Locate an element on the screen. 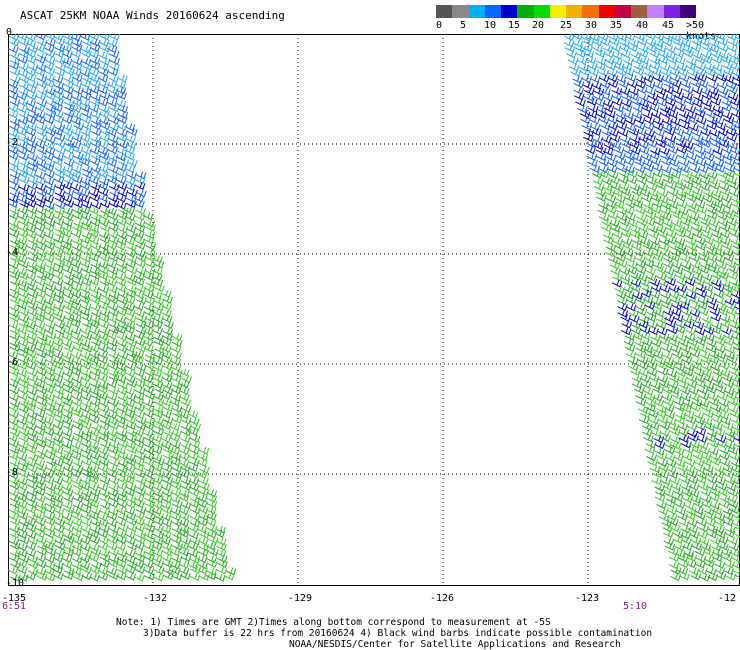  lat-tick-6: -6 is located at coordinates (12, 362).